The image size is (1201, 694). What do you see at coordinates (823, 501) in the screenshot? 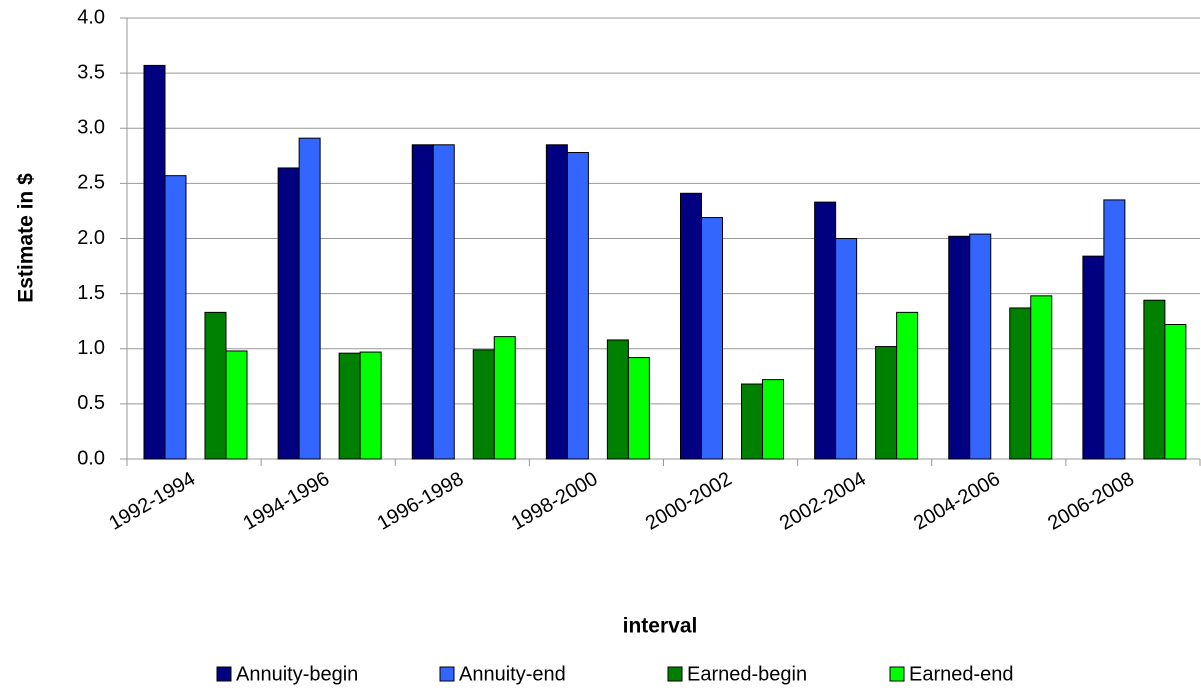
I see `x-tick-label: 2002-2004` at bounding box center [823, 501].